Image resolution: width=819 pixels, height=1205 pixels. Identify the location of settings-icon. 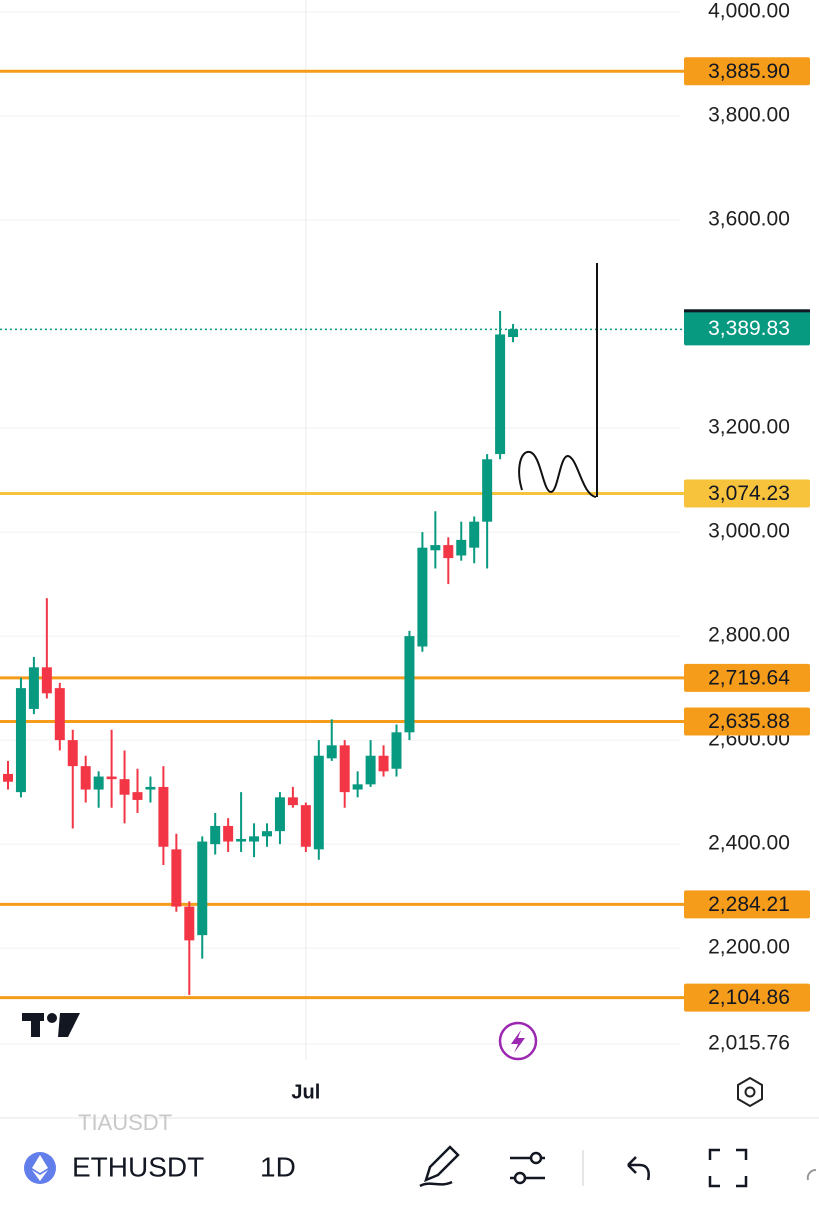
(750, 1092).